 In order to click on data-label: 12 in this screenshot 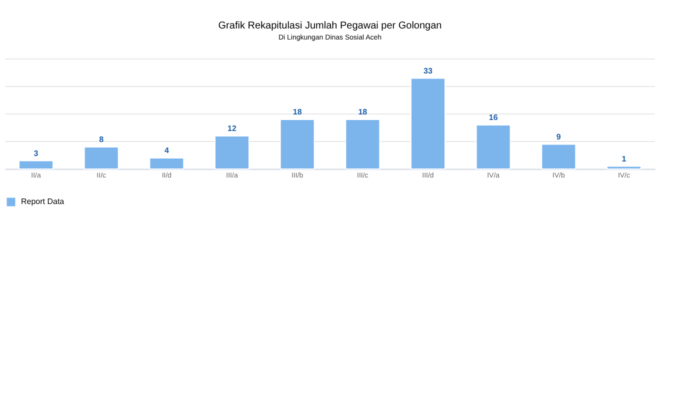, I will do `click(233, 128)`.